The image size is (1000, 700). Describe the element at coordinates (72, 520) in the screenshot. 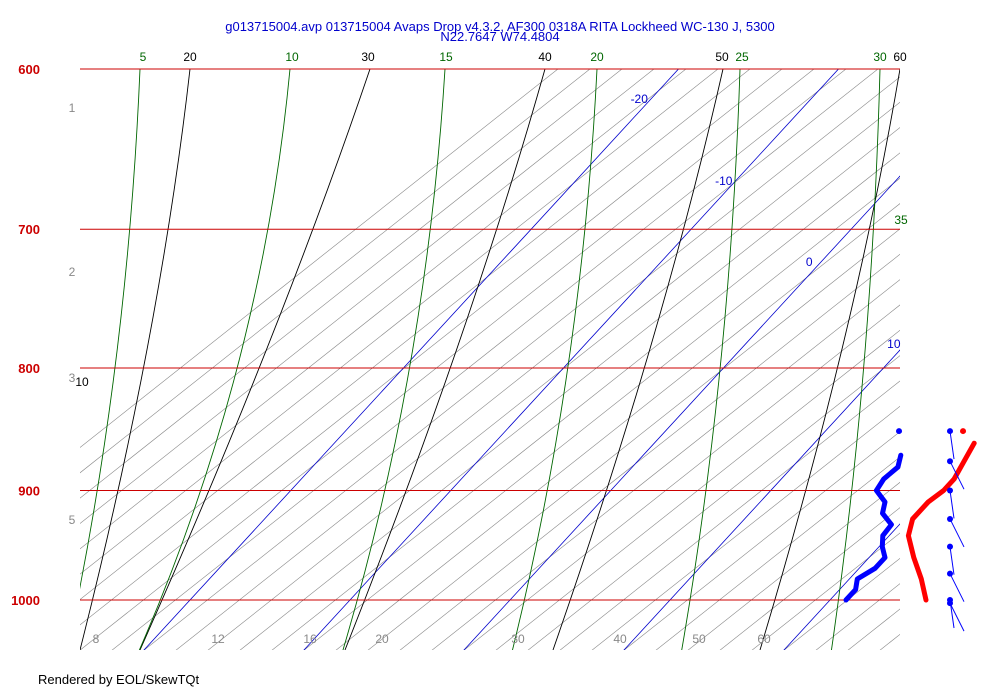

I see `mixing-ratio-label: 5` at that location.